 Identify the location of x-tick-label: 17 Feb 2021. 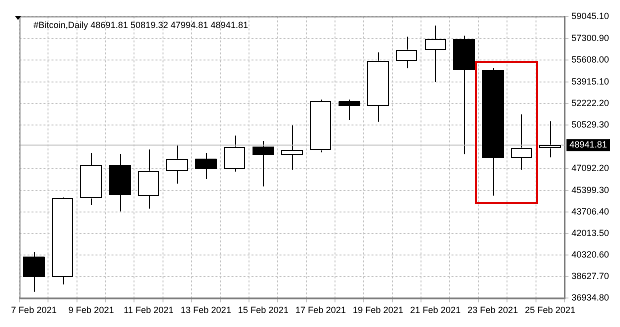
(320, 310).